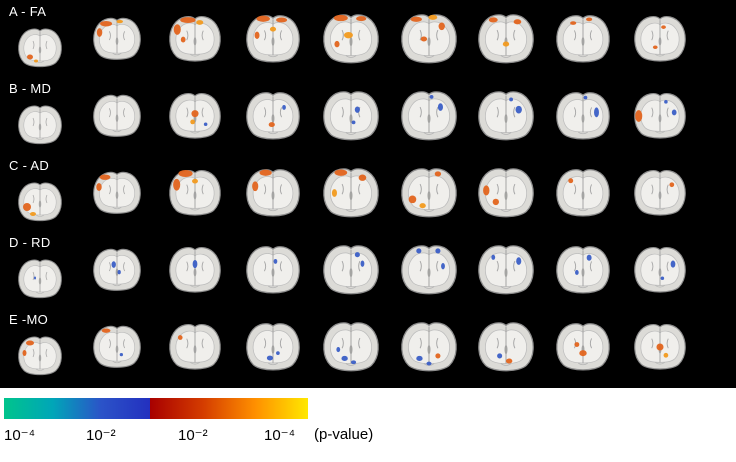 This screenshot has height=462, width=736. Describe the element at coordinates (156, 408) in the screenshot. I see `colorbar` at that location.